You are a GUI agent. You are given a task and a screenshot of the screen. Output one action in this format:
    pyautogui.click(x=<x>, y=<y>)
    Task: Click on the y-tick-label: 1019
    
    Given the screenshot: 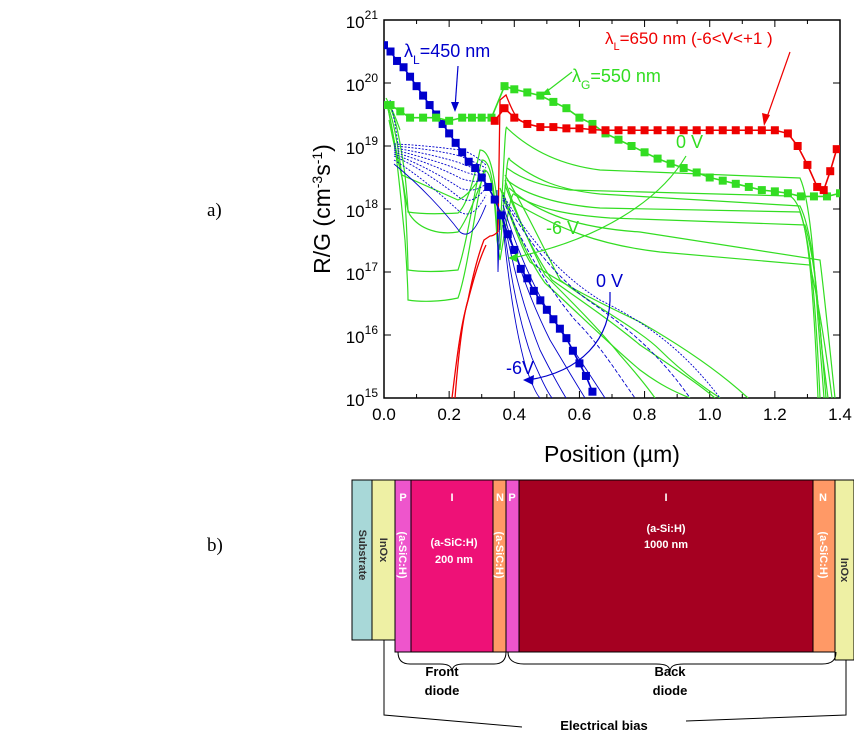 What is the action you would take?
    pyautogui.click(x=362, y=146)
    